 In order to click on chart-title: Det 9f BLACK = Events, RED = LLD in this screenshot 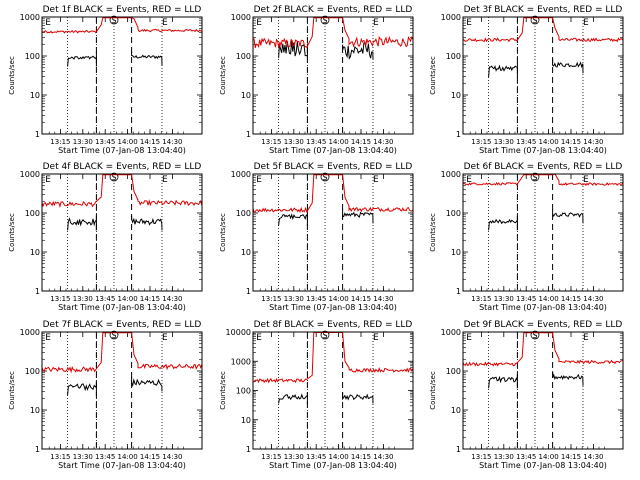, I will do `click(543, 325)`.